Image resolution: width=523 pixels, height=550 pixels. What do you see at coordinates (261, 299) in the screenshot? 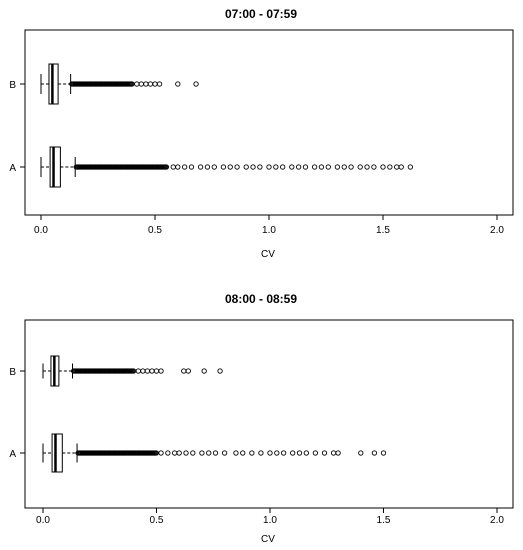
I see `panel-2-title: 08:00 - 08:59` at bounding box center [261, 299].